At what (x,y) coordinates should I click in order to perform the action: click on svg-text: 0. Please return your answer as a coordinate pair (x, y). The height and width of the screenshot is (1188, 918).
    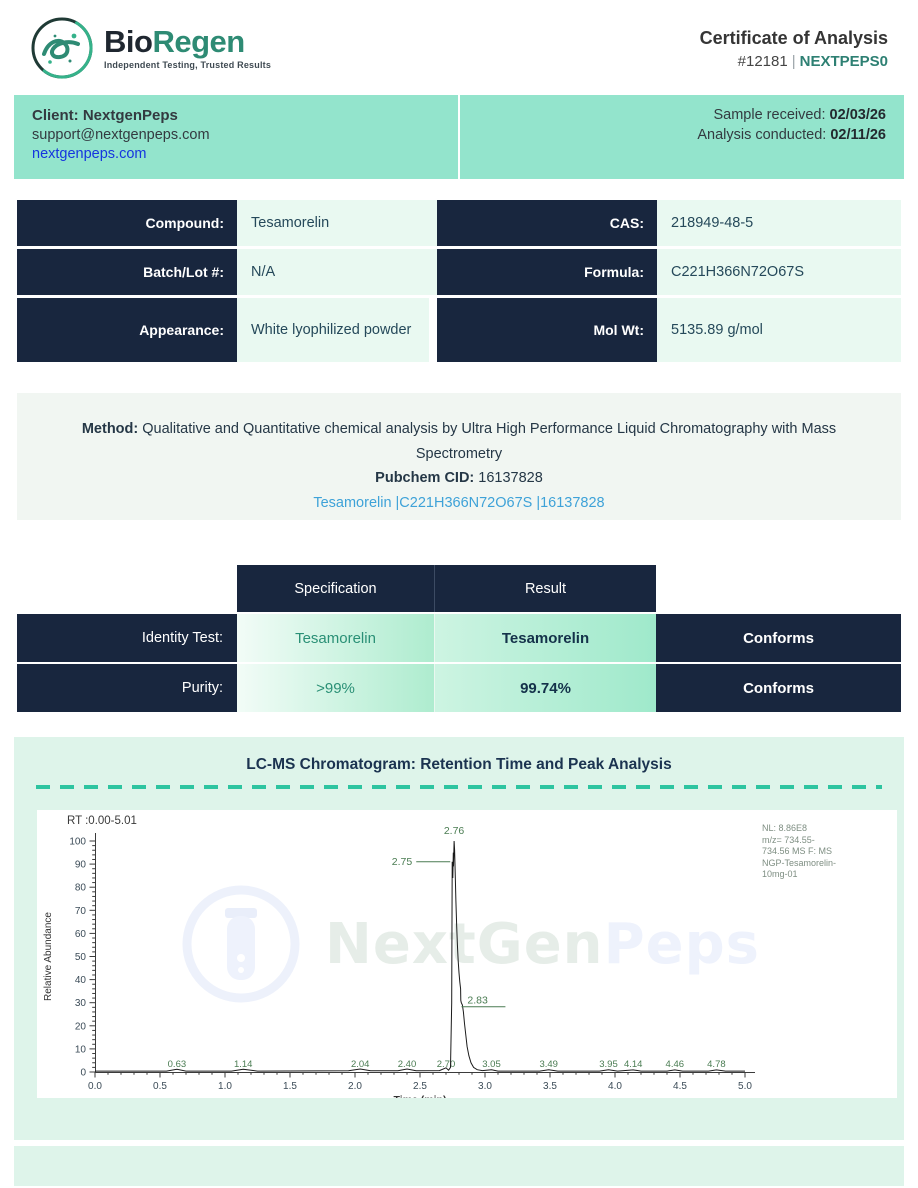
    Looking at the image, I should click on (83, 1073).